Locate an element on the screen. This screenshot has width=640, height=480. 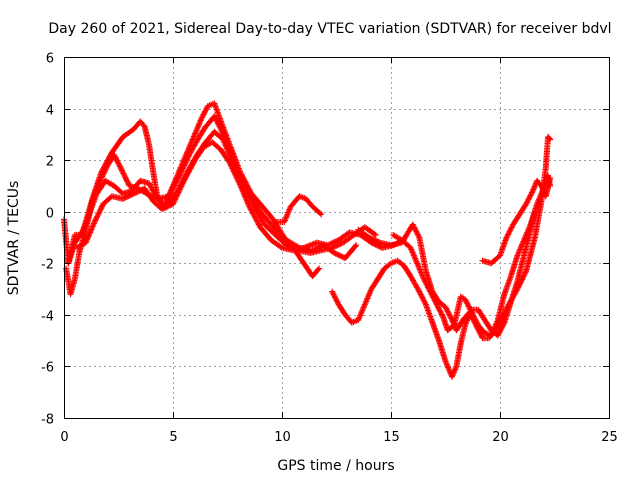
x-tick-label: 20 is located at coordinates (500, 437).